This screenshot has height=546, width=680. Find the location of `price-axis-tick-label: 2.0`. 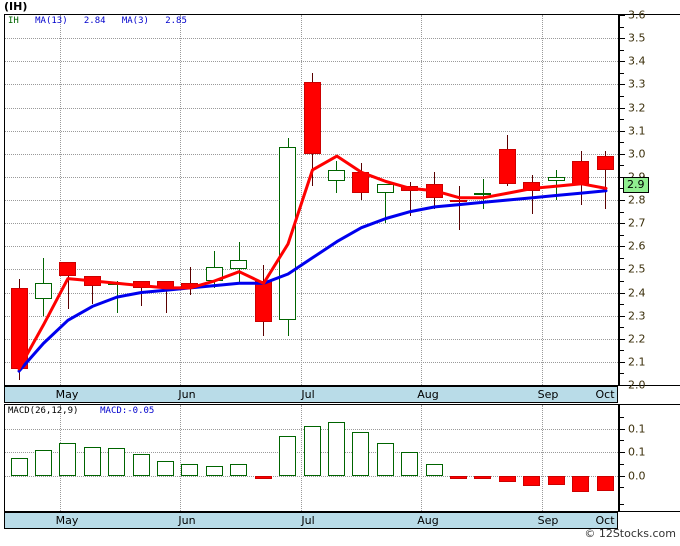

price-axis-tick-label: 2.0 is located at coordinates (637, 385).